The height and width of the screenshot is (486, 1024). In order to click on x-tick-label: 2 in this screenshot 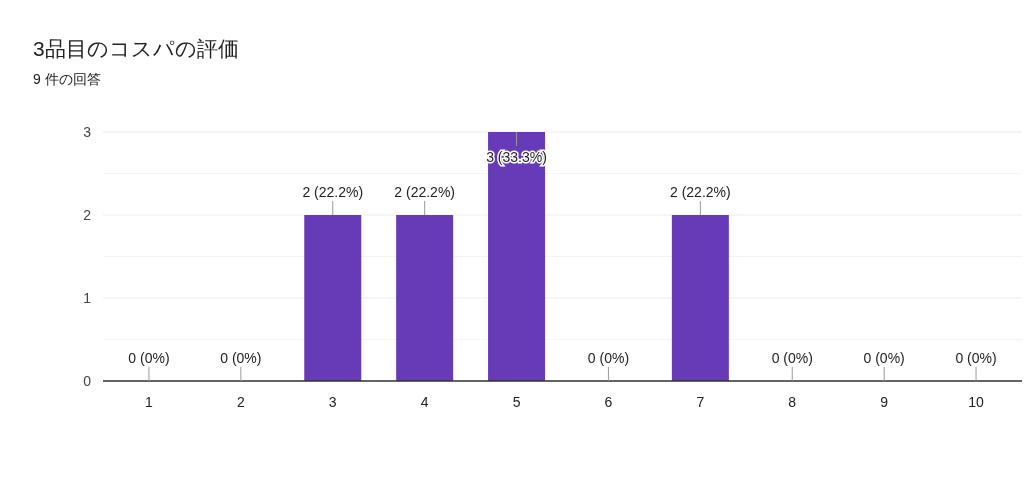, I will do `click(240, 402)`.